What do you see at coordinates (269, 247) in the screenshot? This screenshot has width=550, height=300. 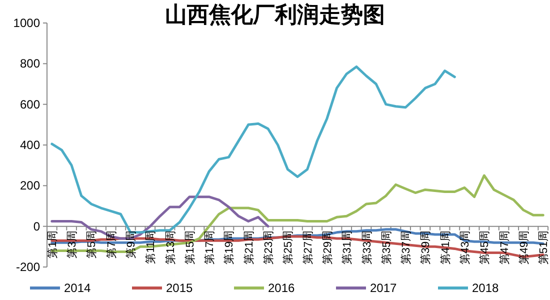 I see `x-tick-label: 第23周` at bounding box center [269, 247].